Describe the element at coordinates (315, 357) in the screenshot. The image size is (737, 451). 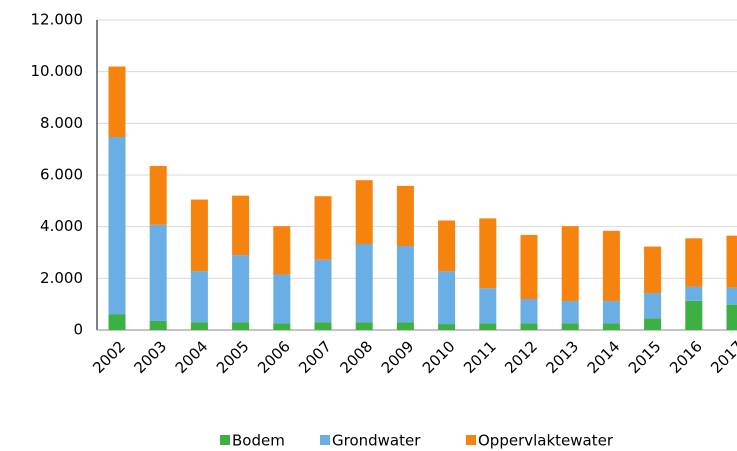
I see `x-tick-label: 2007` at that location.